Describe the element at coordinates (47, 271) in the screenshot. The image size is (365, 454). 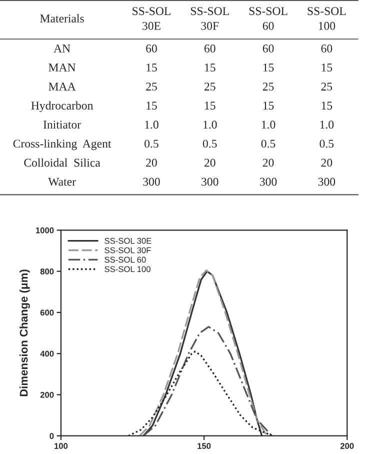
I see `y-tick-label: 800` at that location.